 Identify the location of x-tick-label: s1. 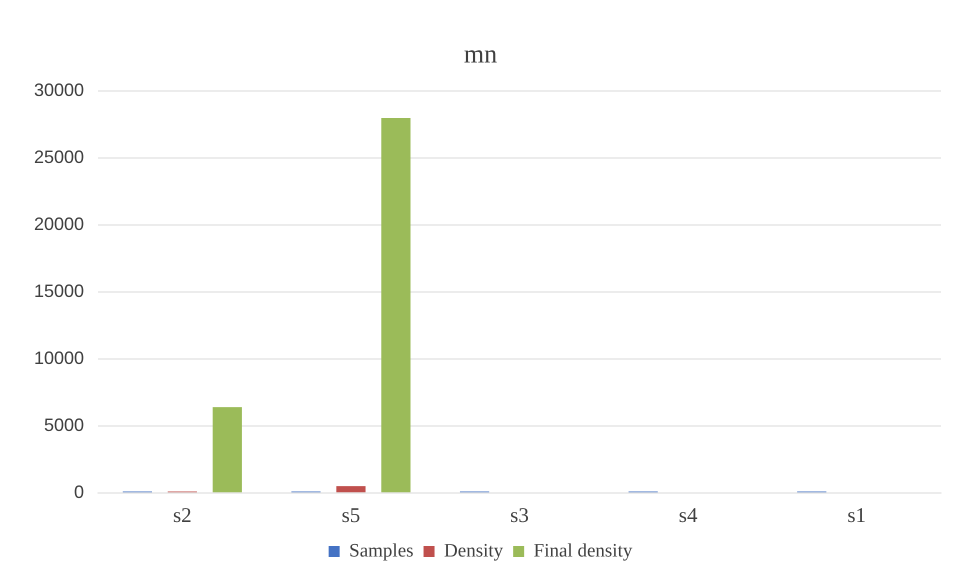
(856, 514).